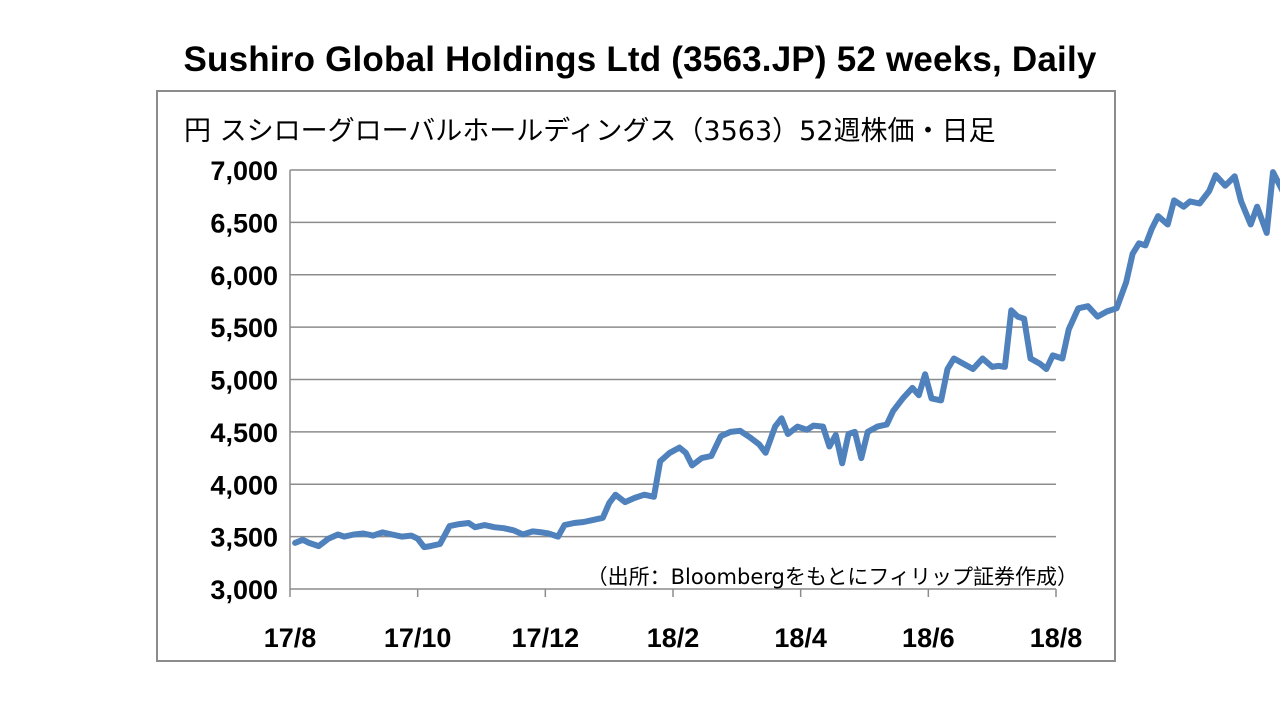 The image size is (1280, 720). I want to click on x-tick-label: 18/4, so click(800, 638).